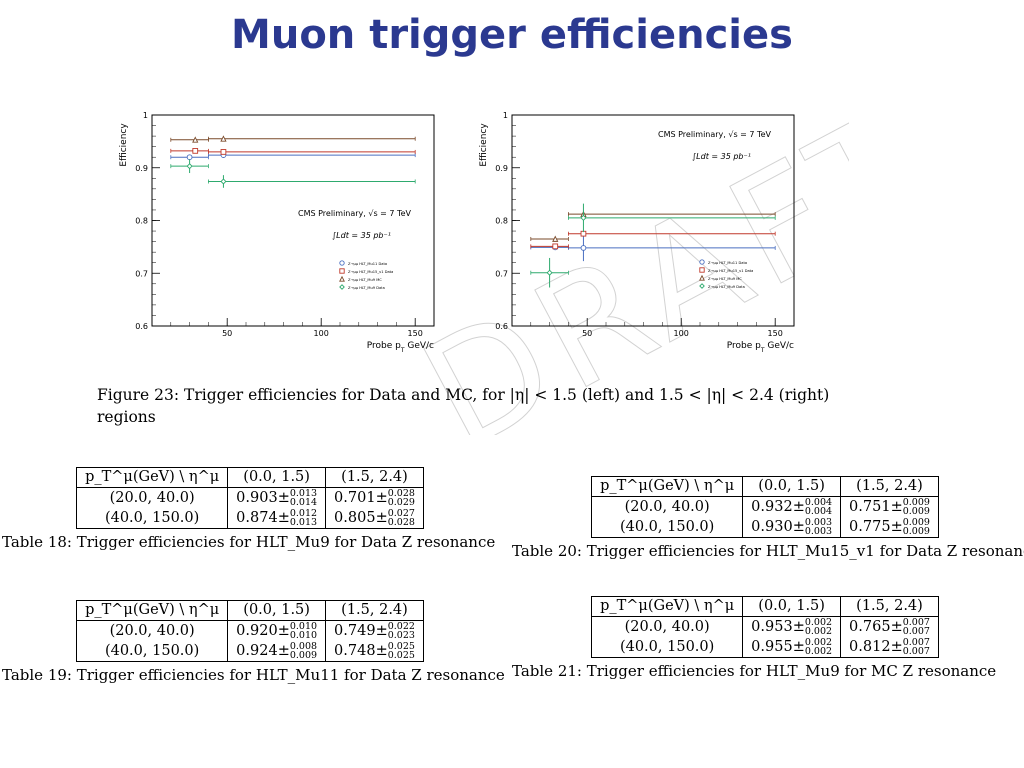 The height and width of the screenshot is (768, 1024). Describe the element at coordinates (715, 134) in the screenshot. I see `cms-annotation: CMS Preliminary, √s = 7 TeV` at that location.